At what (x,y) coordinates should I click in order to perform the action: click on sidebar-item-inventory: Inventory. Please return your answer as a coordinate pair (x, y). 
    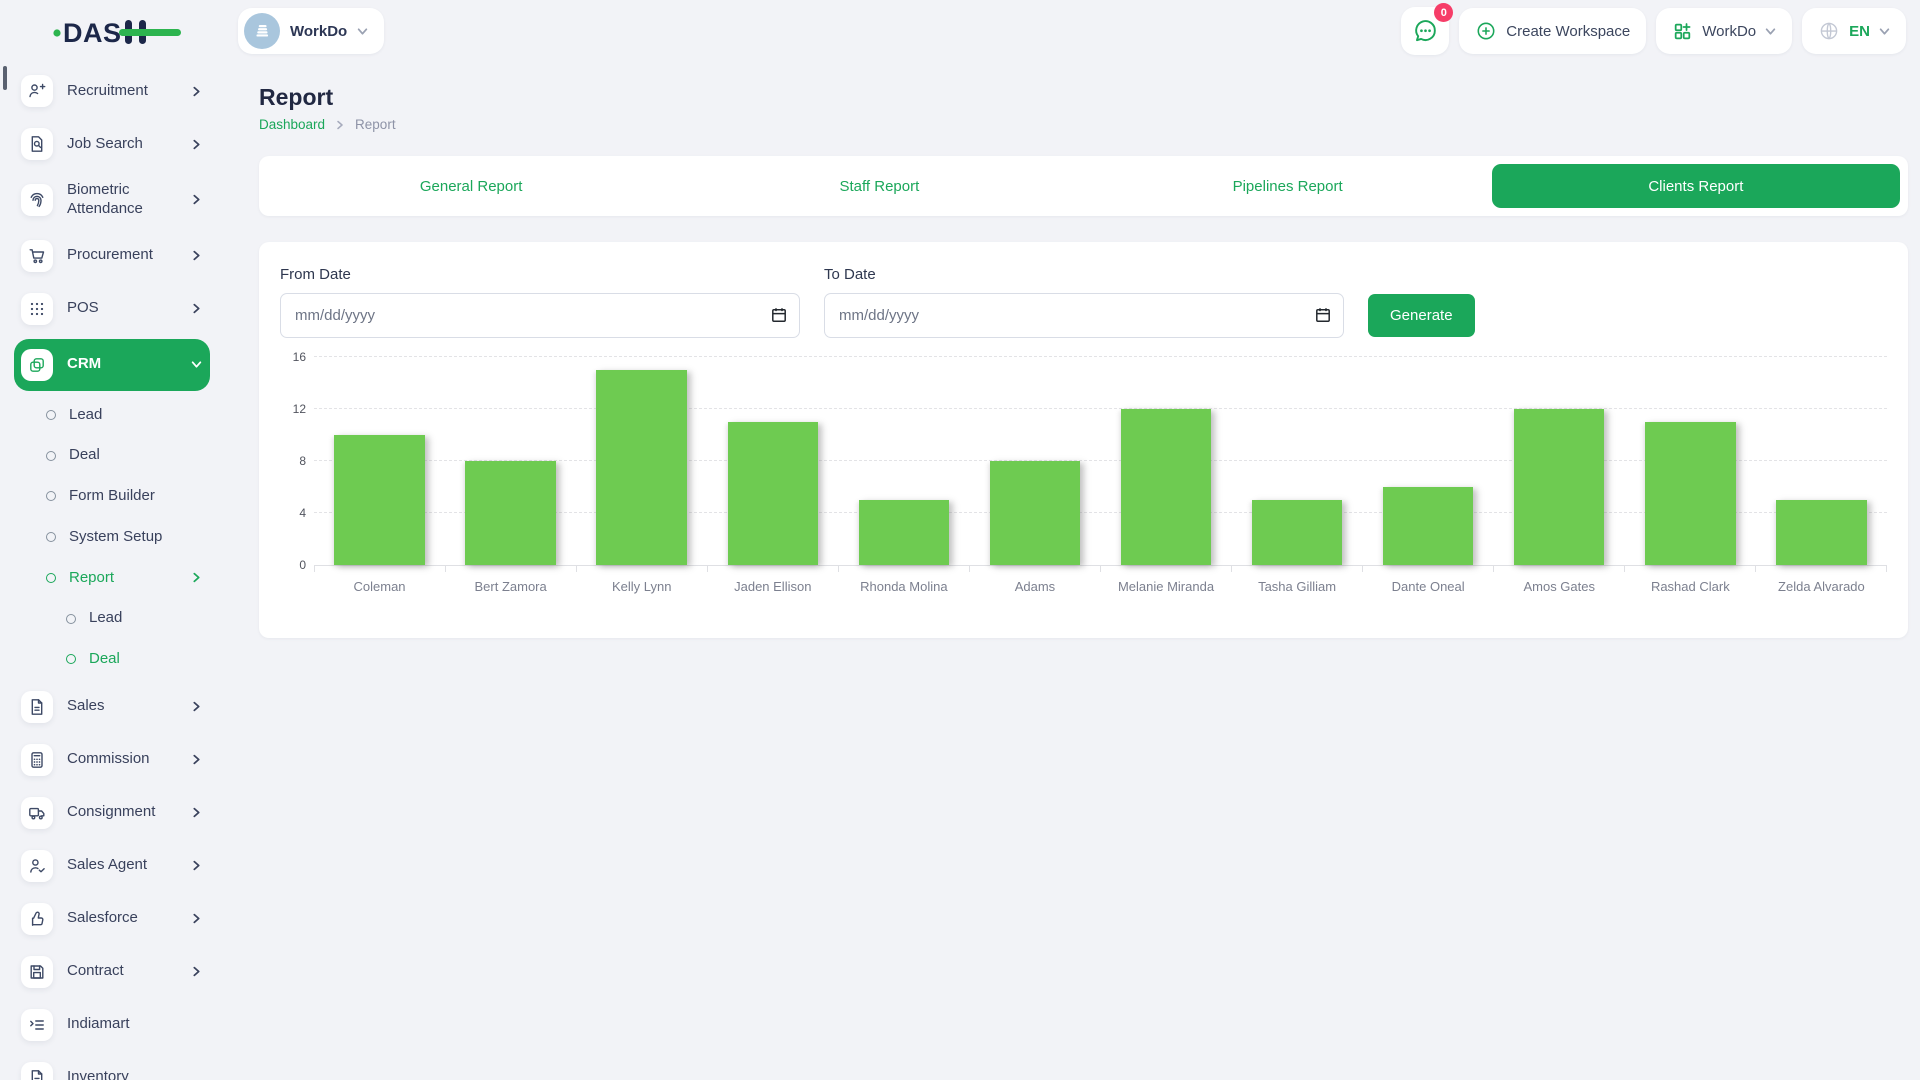
    Looking at the image, I should click on (112, 1066).